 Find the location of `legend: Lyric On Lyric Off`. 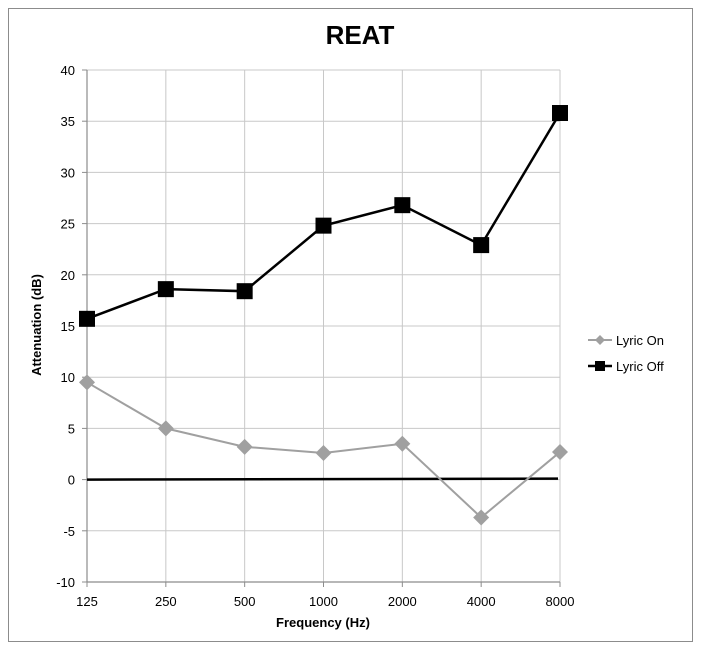

legend: Lyric On Lyric Off is located at coordinates (626, 353).